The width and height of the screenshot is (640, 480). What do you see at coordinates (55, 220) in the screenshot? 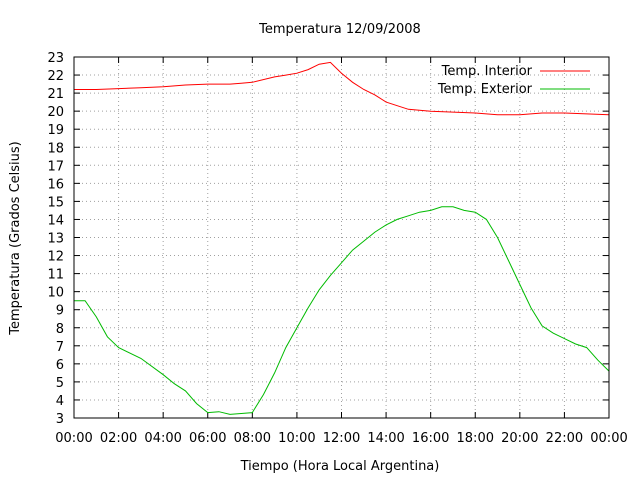
I see `y-tick-label: 14` at bounding box center [55, 220].